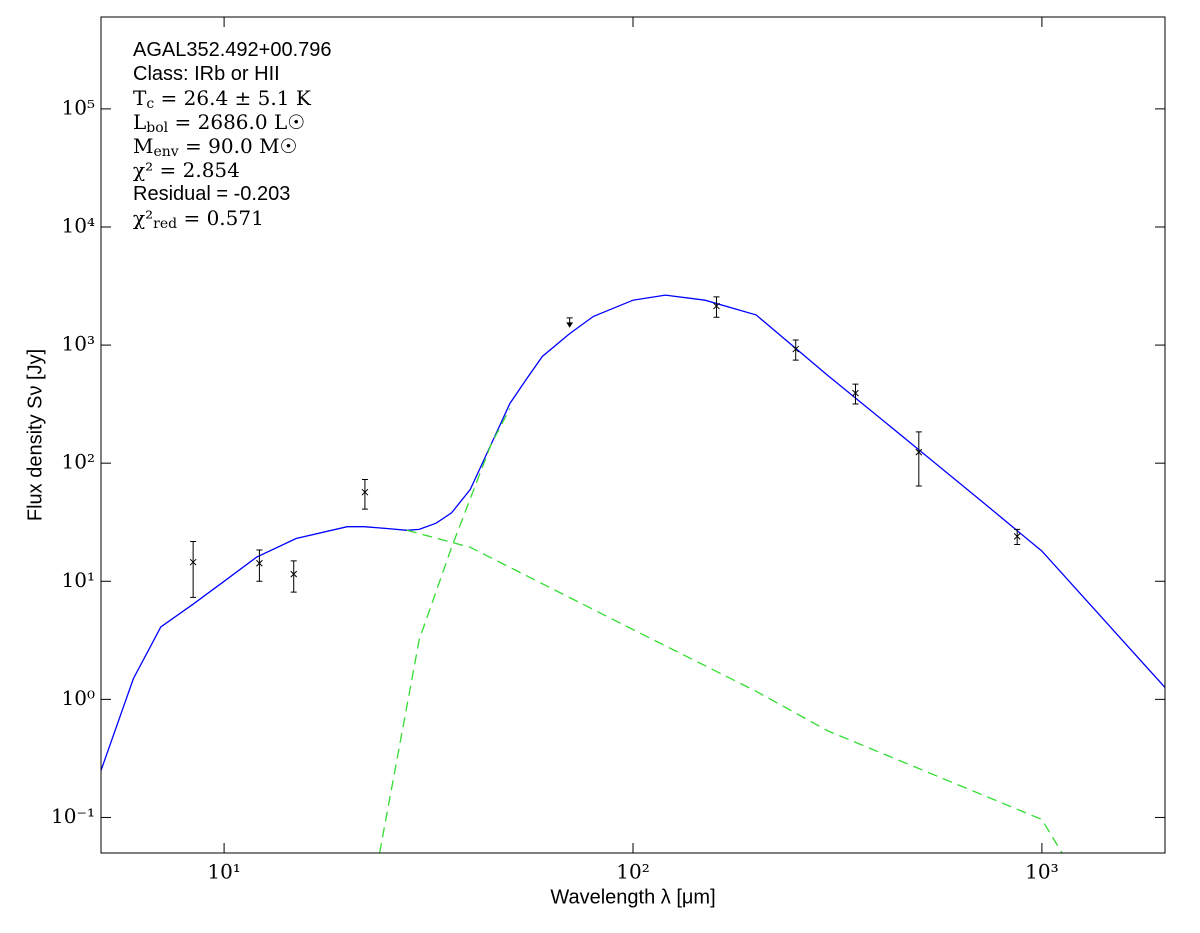 Image resolution: width=1200 pixels, height=933 pixels. What do you see at coordinates (165, 224) in the screenshot?
I see `annotation-sub: red` at bounding box center [165, 224].